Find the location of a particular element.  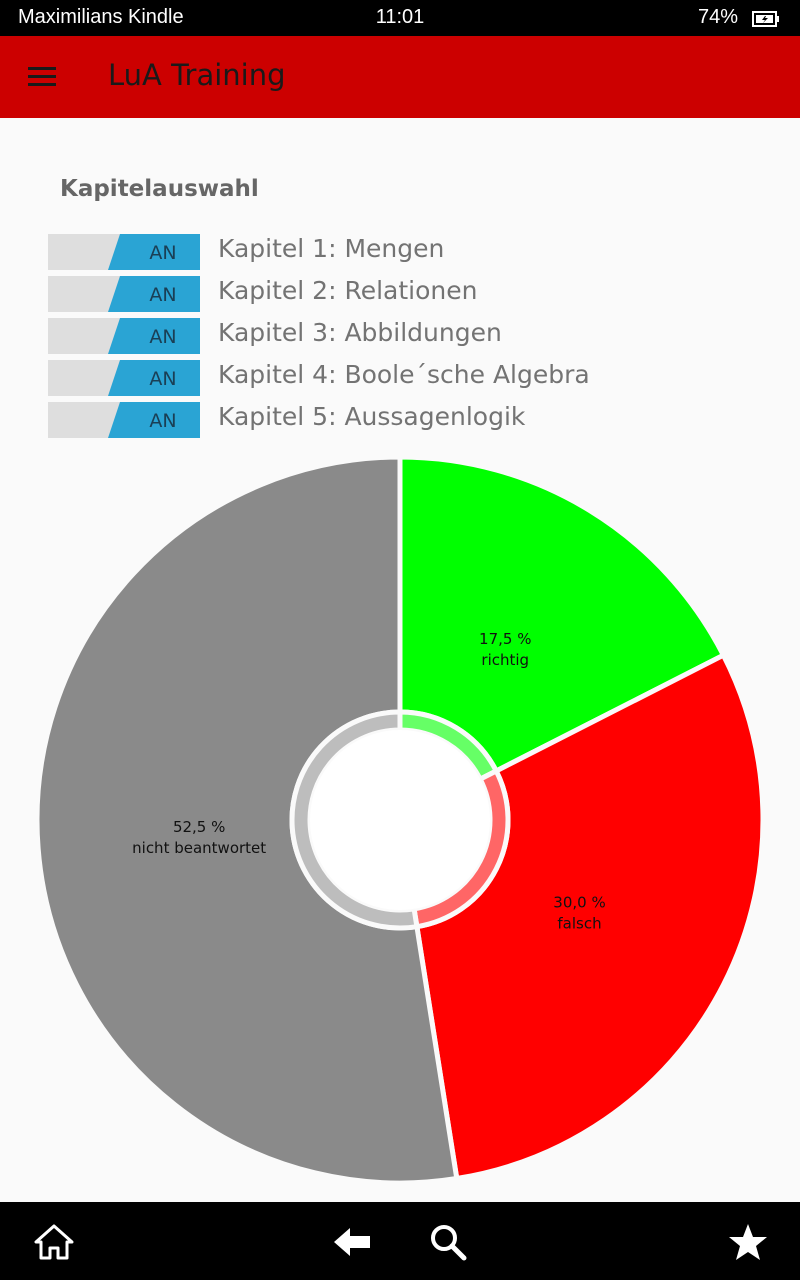

chapter-row-3: AN Kapitel 3: Abbildungen is located at coordinates (348, 337).